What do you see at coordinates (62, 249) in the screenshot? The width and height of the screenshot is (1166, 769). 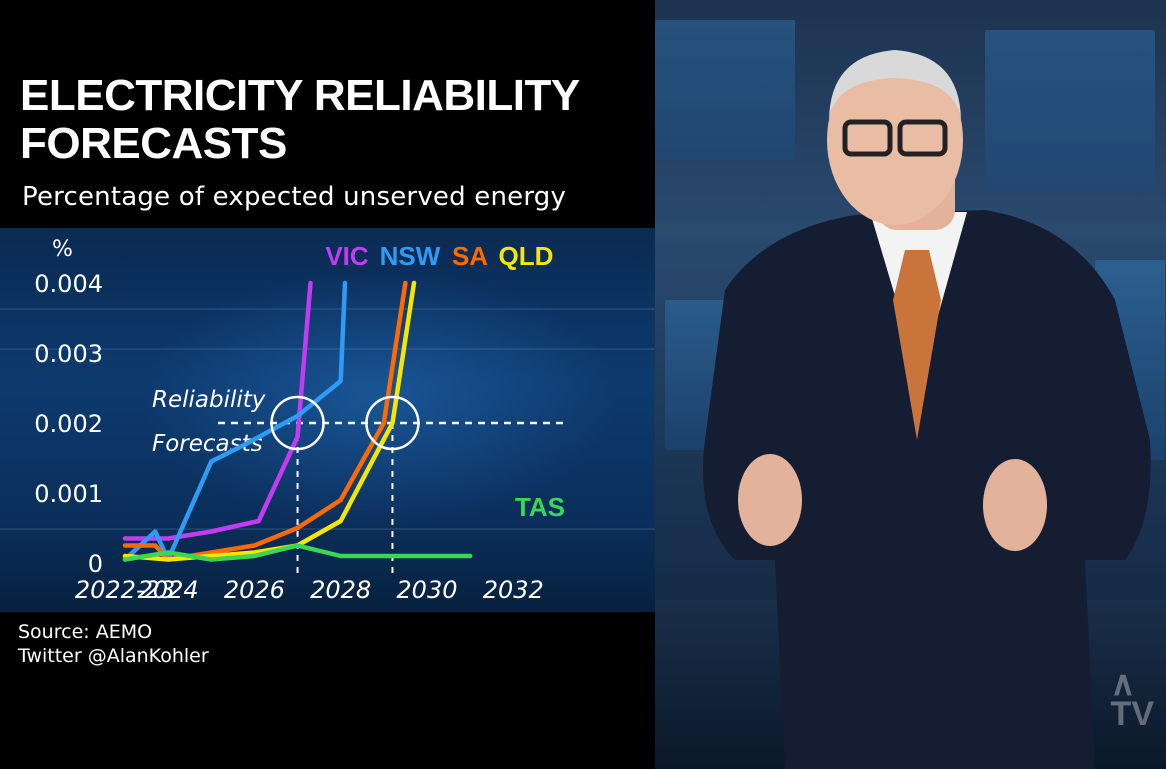 I see `y-axis-label: %` at bounding box center [62, 249].